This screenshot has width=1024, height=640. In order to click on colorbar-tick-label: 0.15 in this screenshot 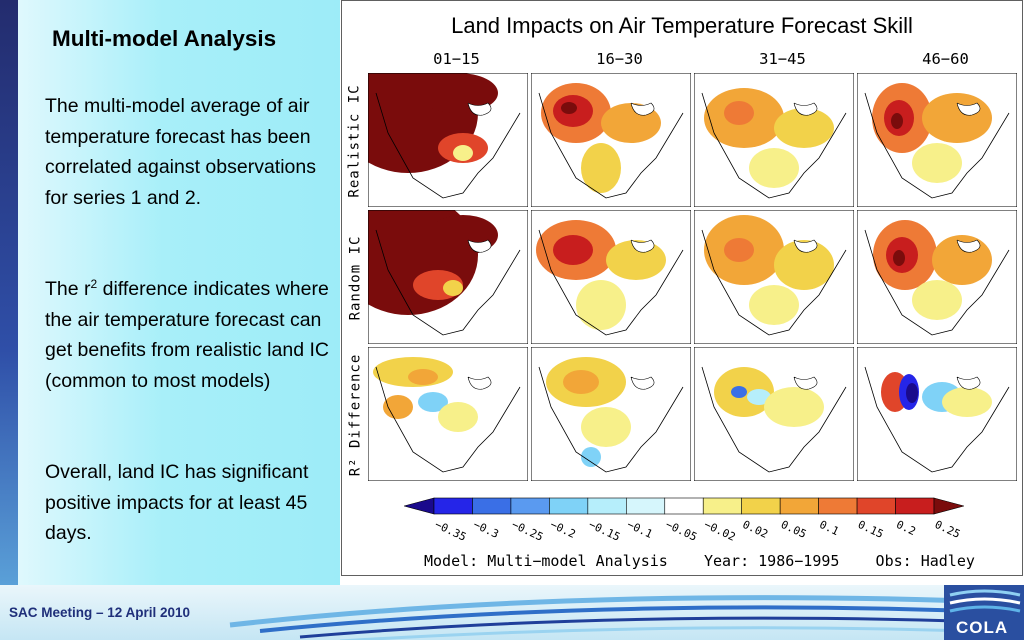, I will do `click(871, 529)`.